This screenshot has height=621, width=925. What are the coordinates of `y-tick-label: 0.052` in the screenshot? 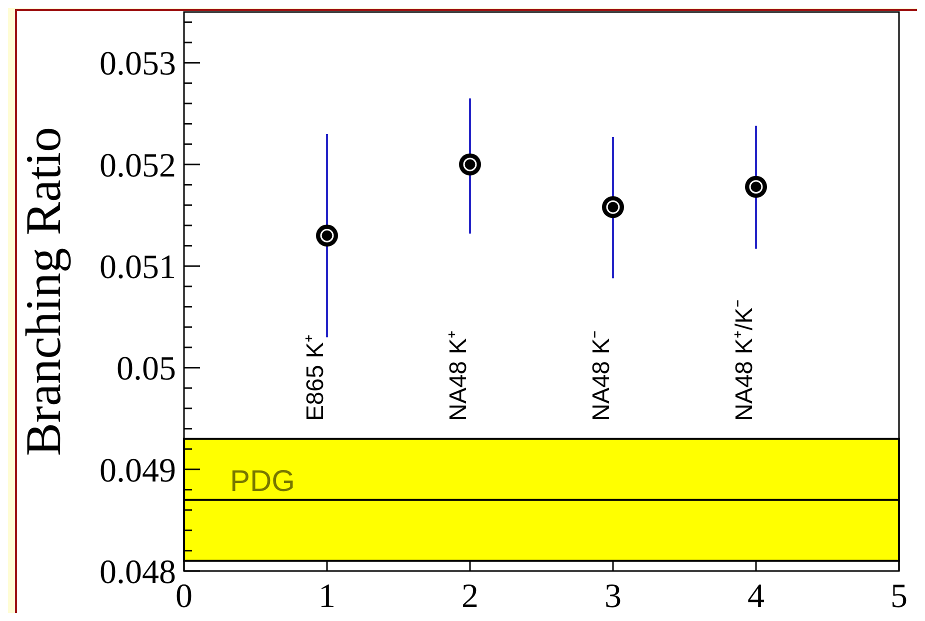 It's located at (138, 165).